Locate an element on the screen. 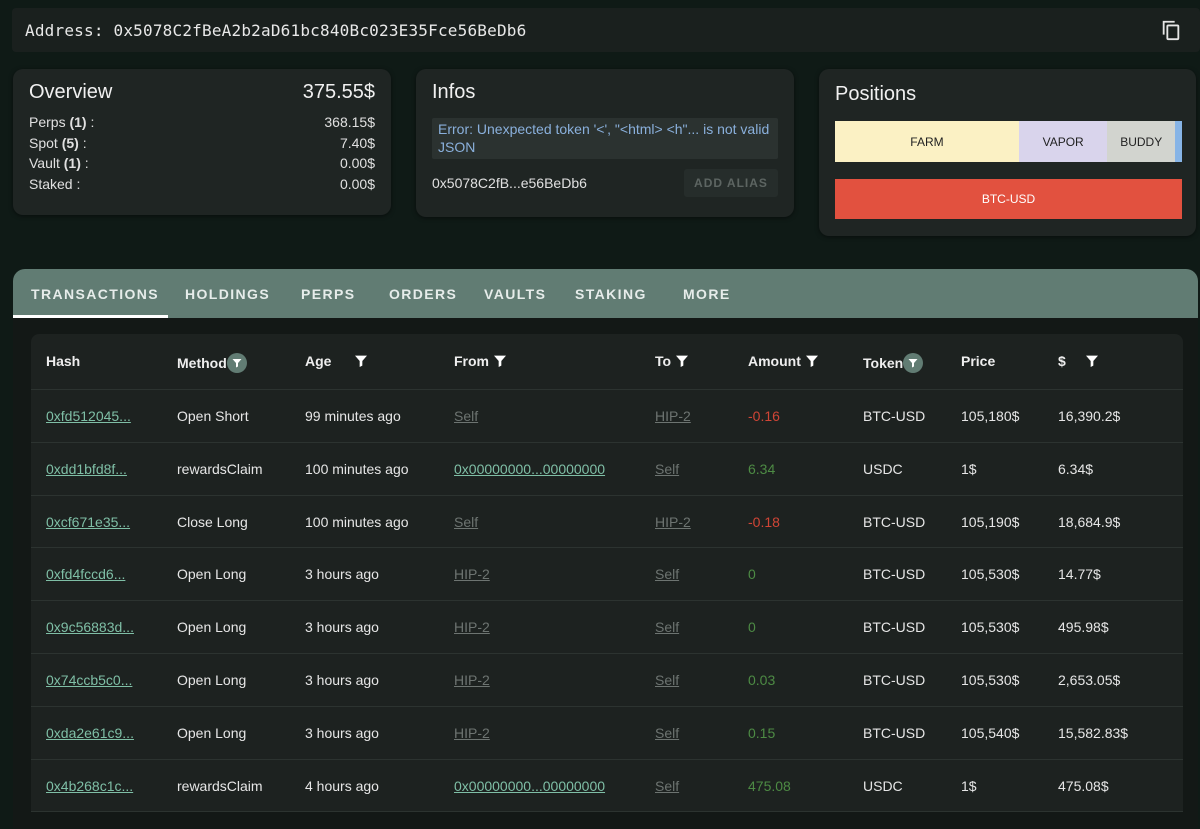 Image resolution: width=1200 pixels, height=829 pixels. cell-method: Close Long is located at coordinates (212, 521).